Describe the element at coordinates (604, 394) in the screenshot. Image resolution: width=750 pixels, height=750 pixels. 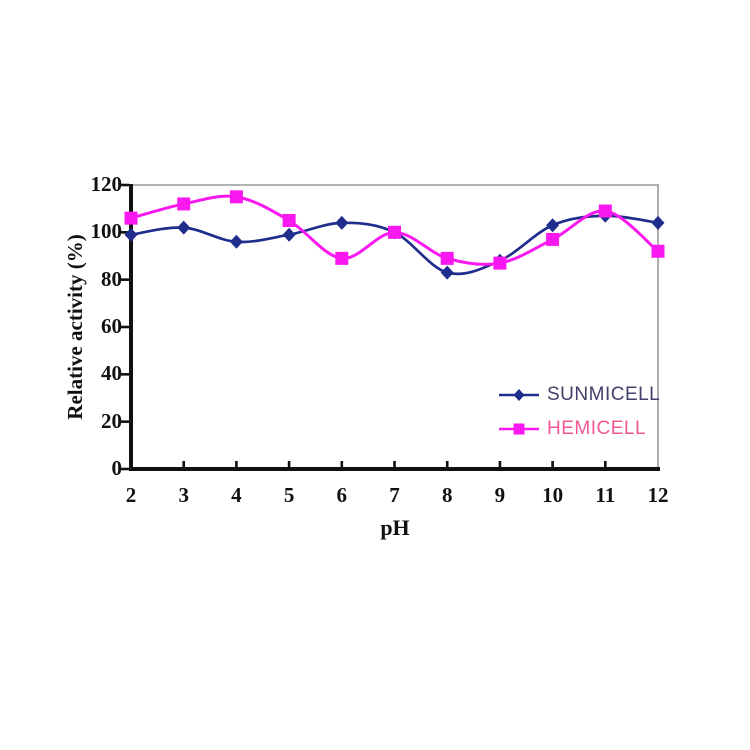
I see `legend-label-sunmicell: SUNMICELL` at that location.